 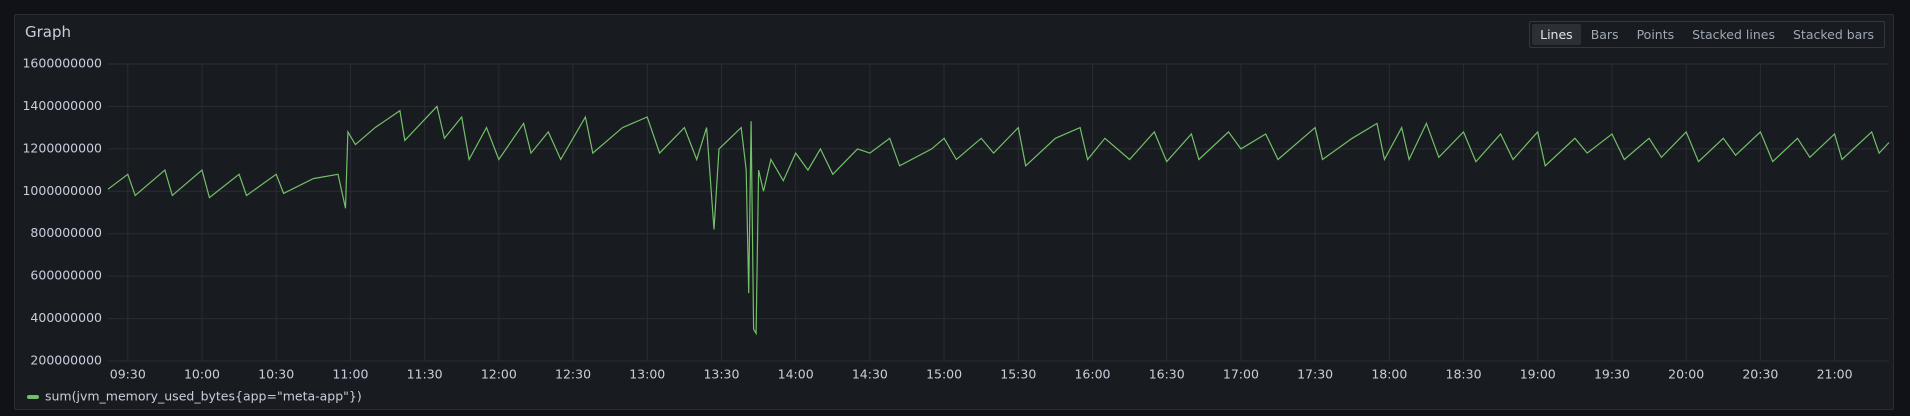 I want to click on y-tick-label: 1000000000, so click(x=62, y=190).